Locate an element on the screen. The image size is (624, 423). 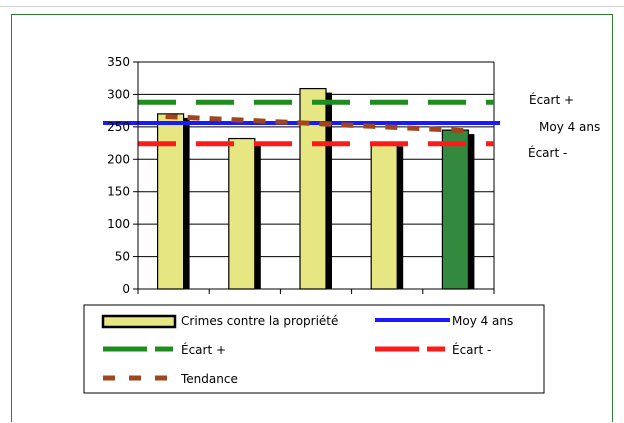
y-tick-label-6: 300 is located at coordinates (118, 94).